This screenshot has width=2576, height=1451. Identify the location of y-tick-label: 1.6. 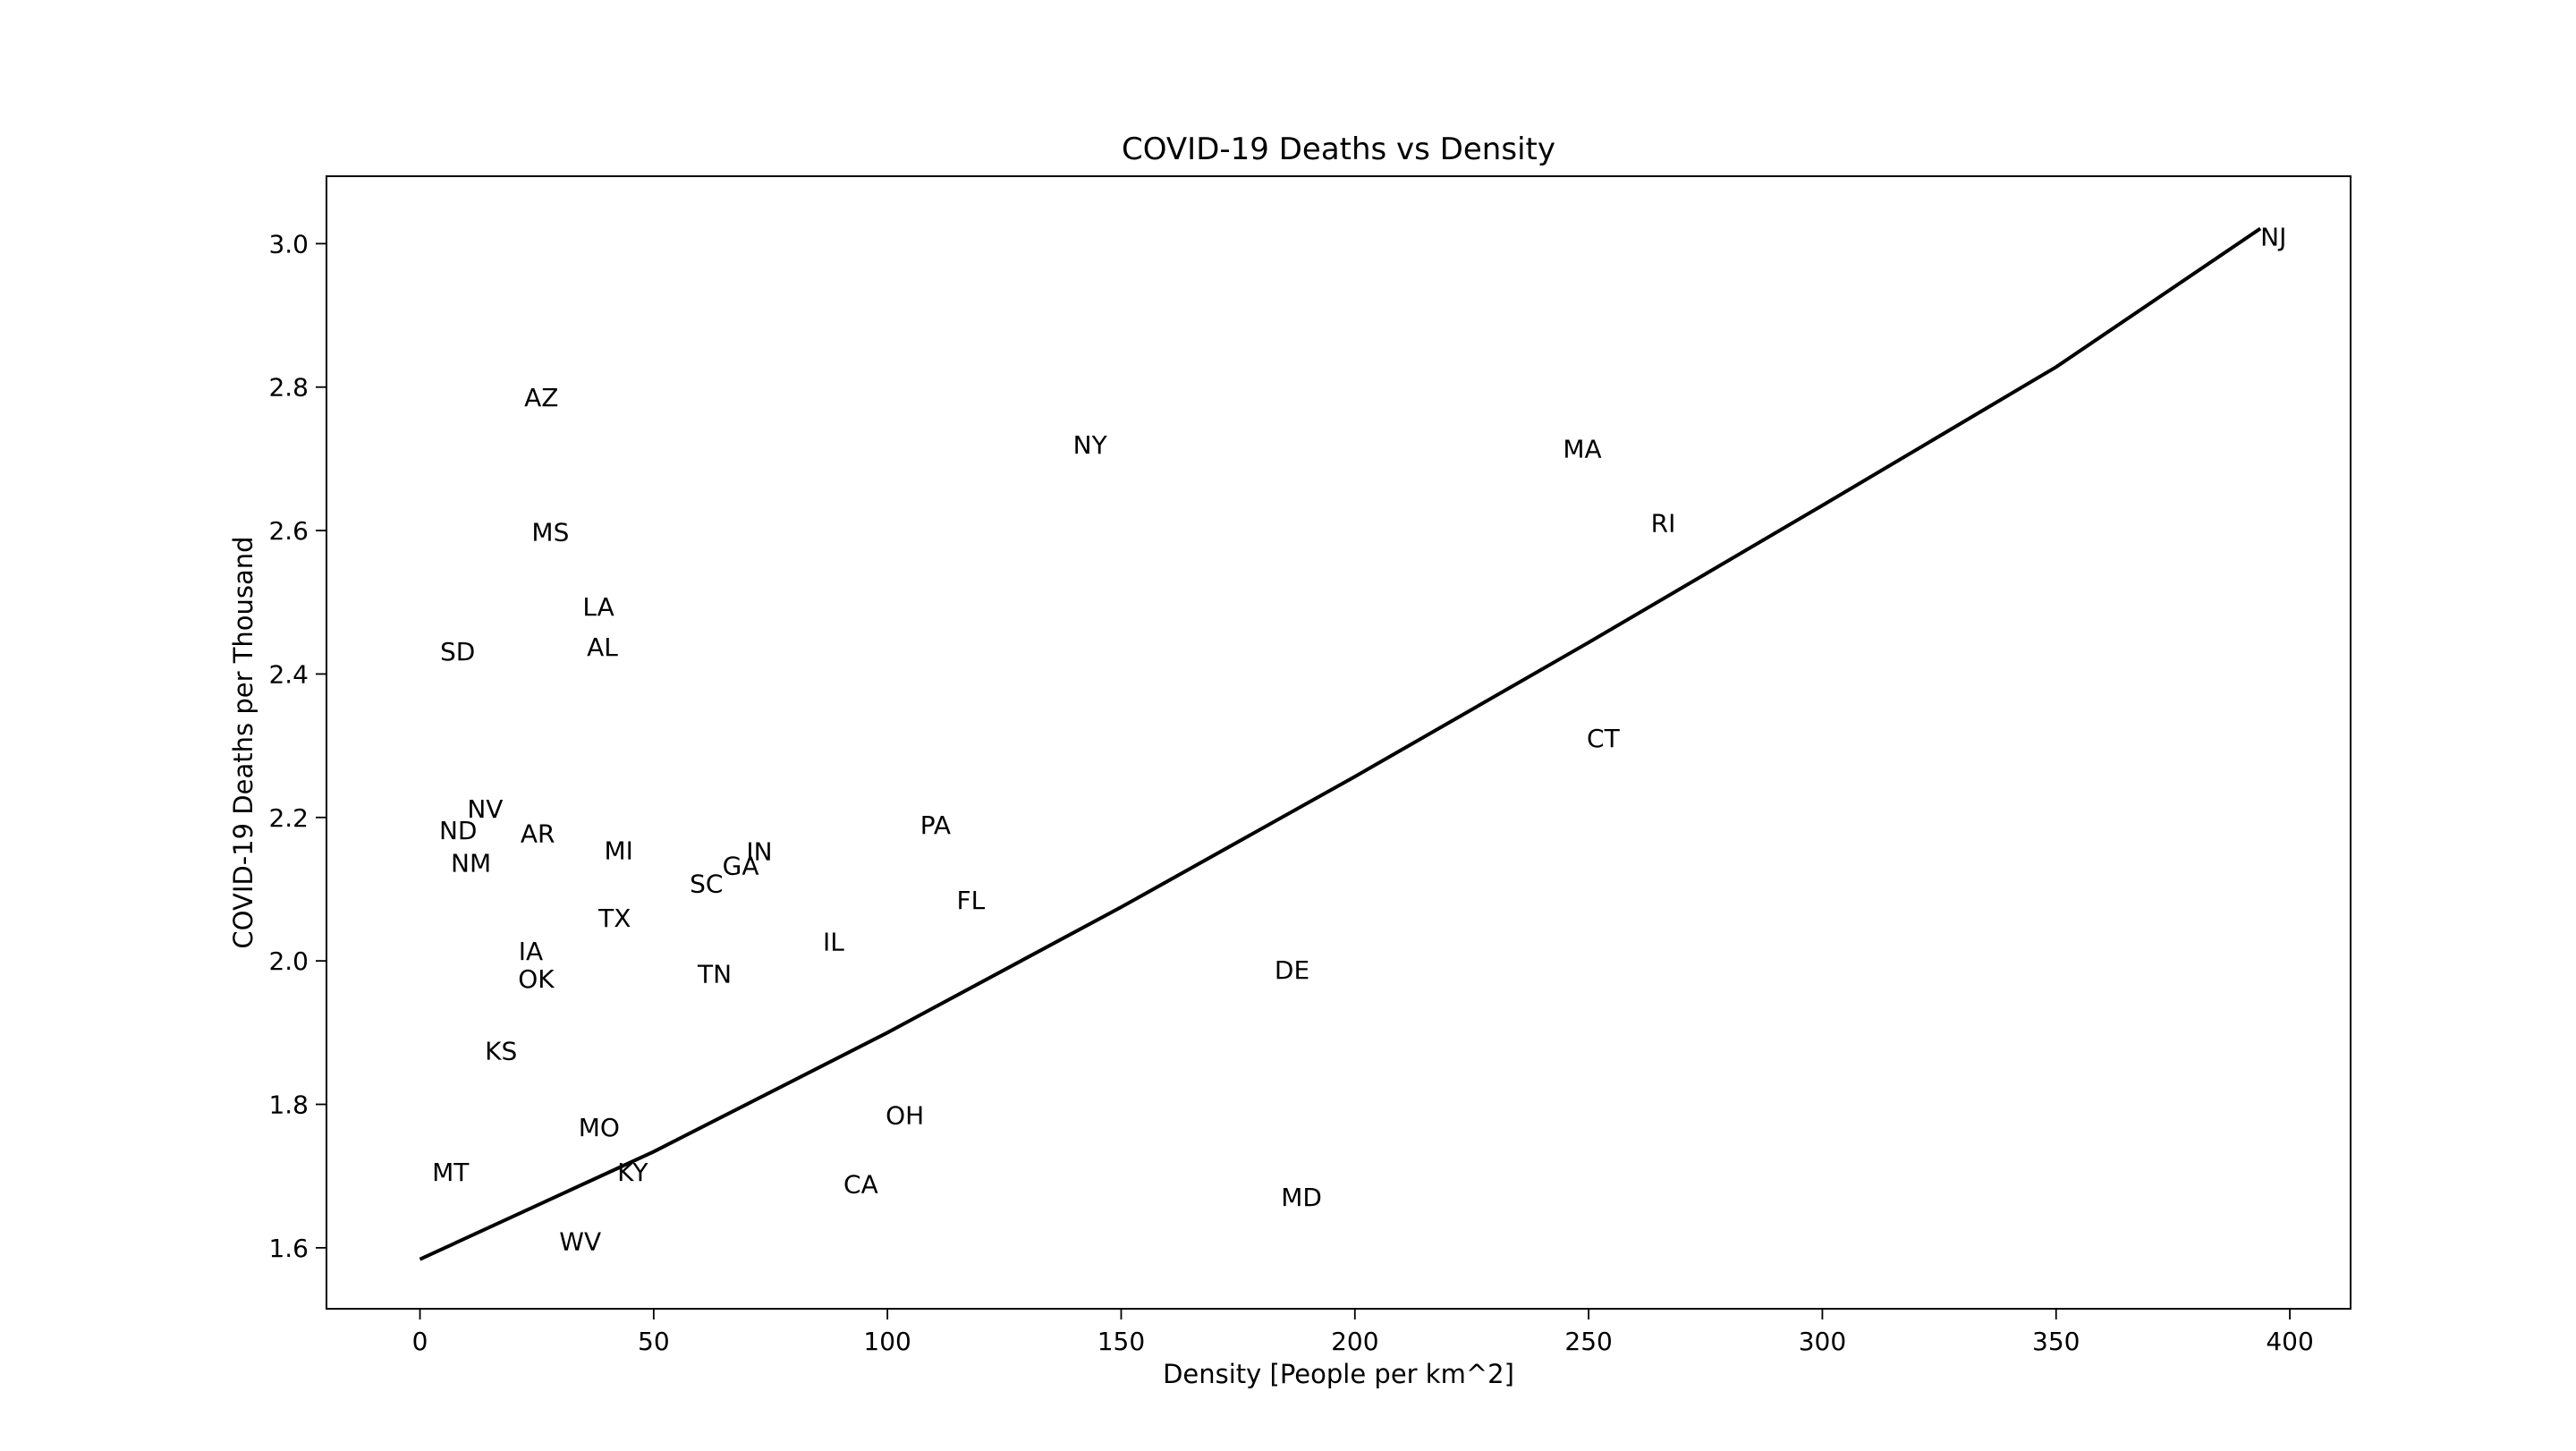
(288, 1248).